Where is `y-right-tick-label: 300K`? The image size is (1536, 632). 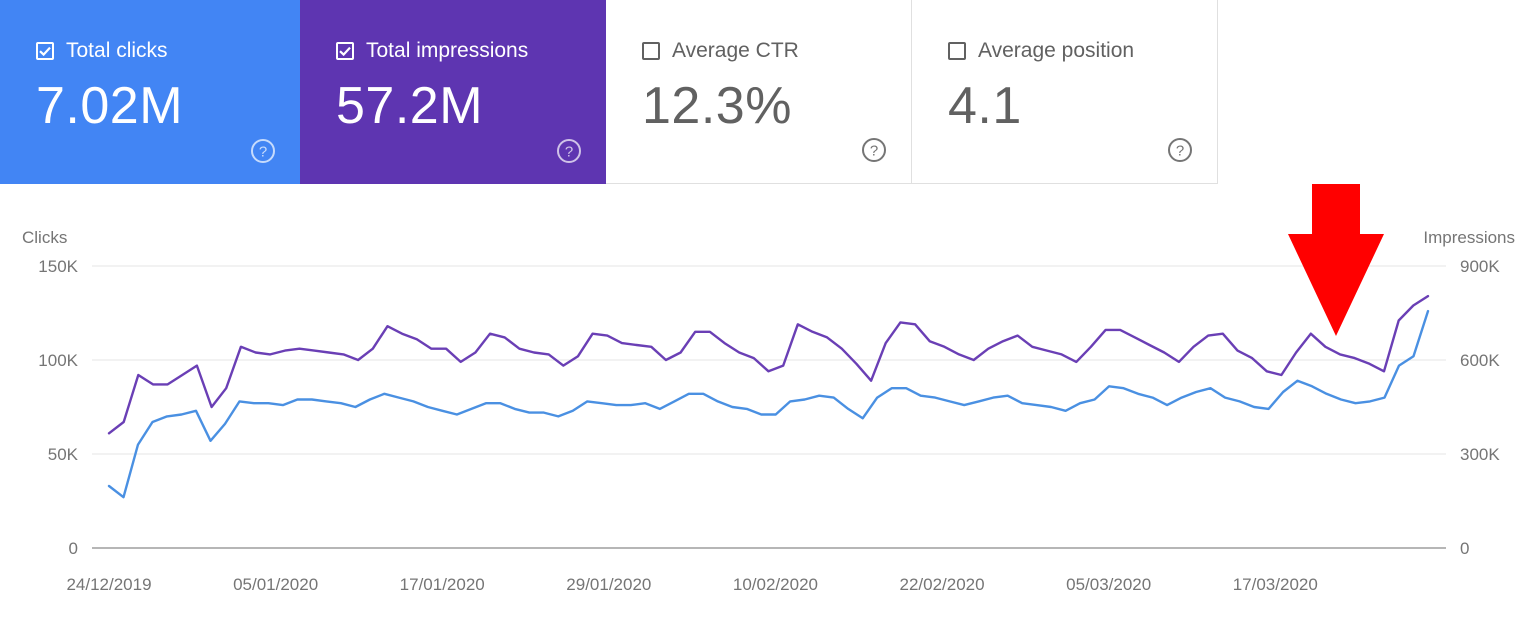
y-right-tick-label: 300K is located at coordinates (1480, 454).